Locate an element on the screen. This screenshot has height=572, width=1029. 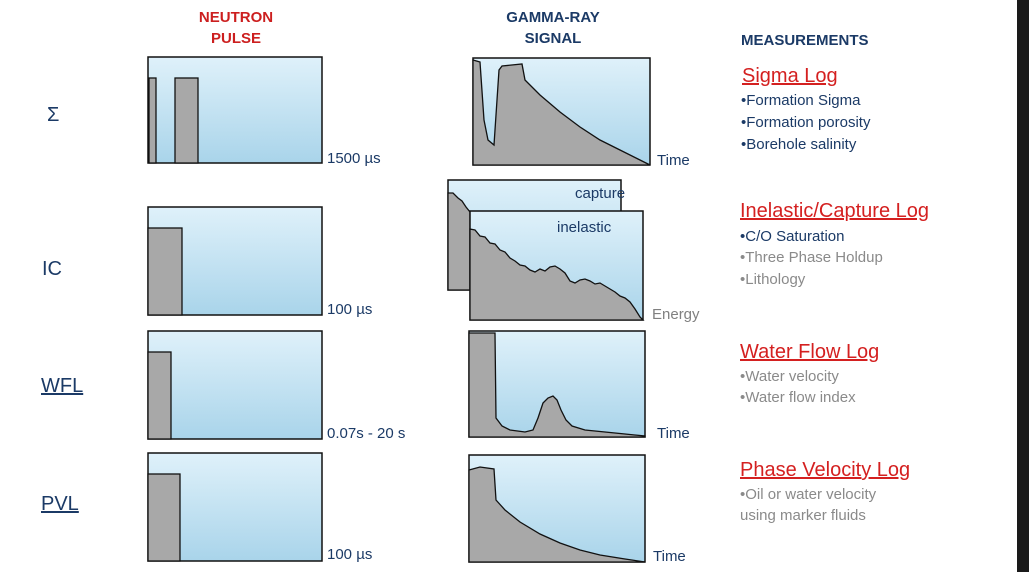
measurement-item: •Formation Sigma is located at coordinates (801, 100).